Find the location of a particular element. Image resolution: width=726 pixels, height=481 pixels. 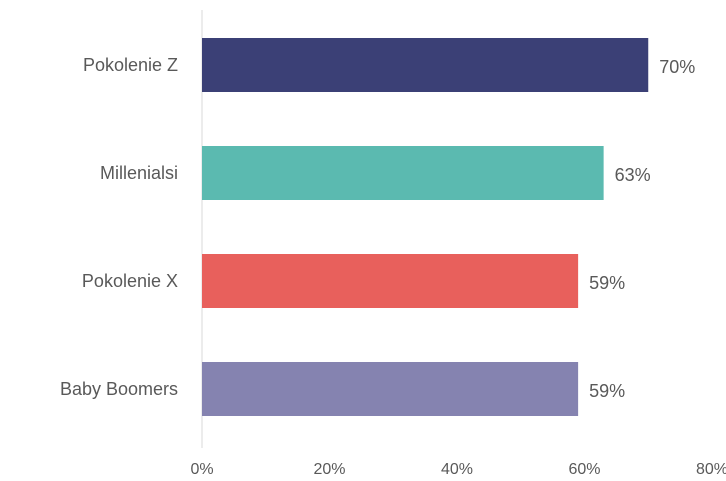

x-tick-label-20: 20% is located at coordinates (329, 469).